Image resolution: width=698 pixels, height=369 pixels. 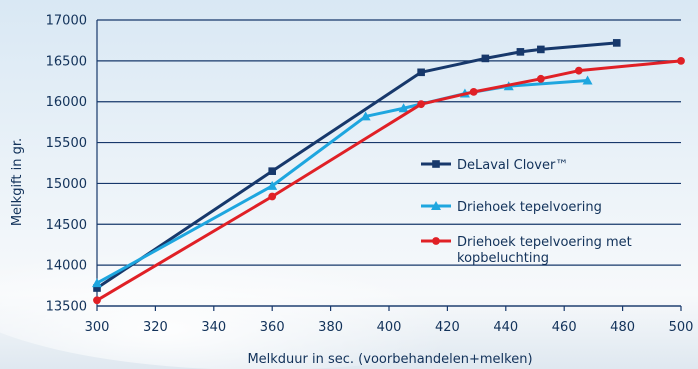 I want to click on legend-label: Driehoek tepelvoering met kopbeluchting, so click(x=544, y=250).